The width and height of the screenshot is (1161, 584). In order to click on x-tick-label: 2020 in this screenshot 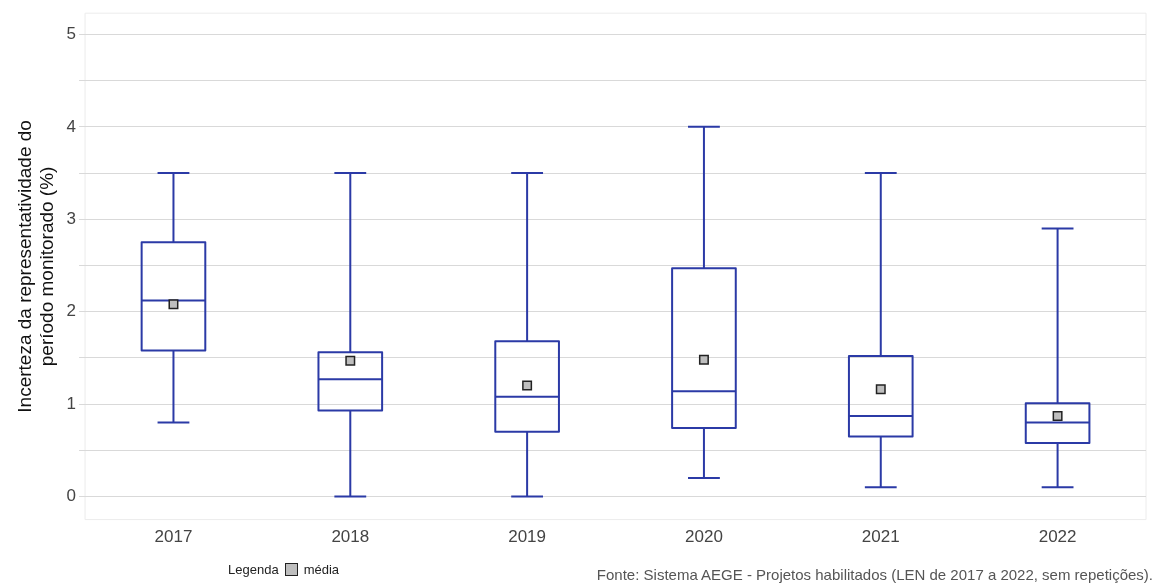, I will do `click(704, 537)`.